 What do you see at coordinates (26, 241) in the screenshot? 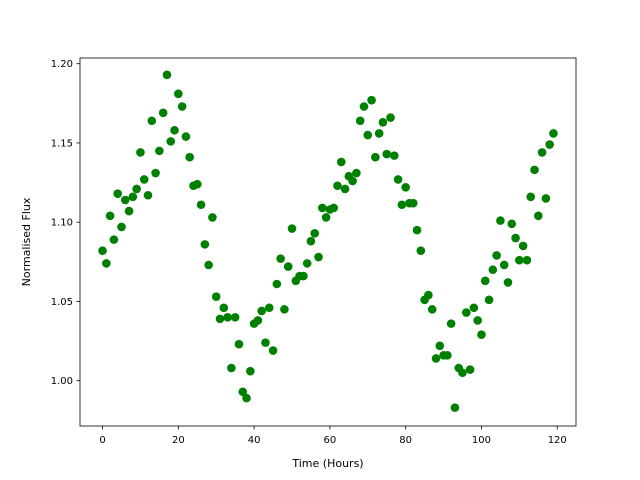
I see `y-axis-label: Normalised Flux` at bounding box center [26, 241].